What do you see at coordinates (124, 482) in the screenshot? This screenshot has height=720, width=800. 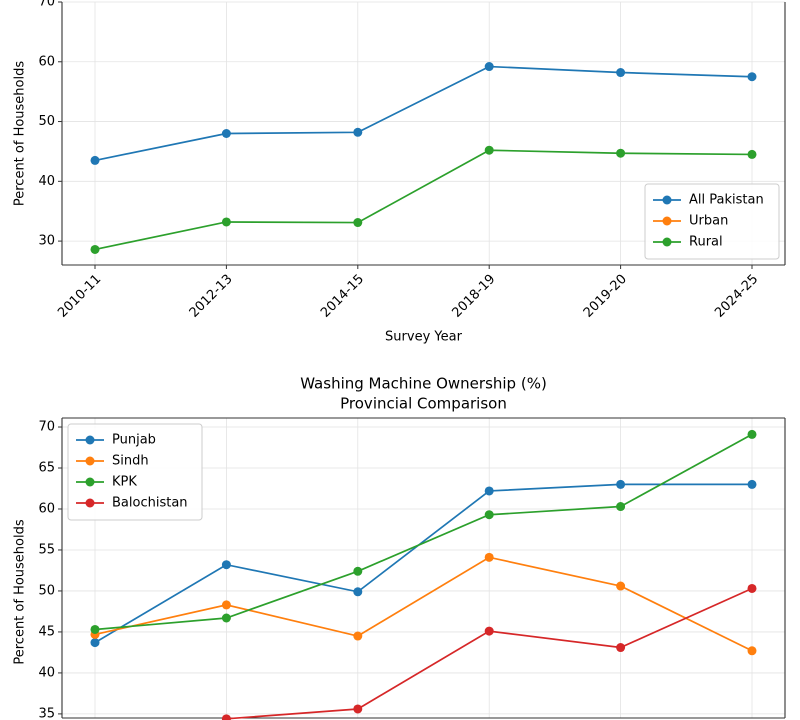 I see `legend-label: KPK` at bounding box center [124, 482].